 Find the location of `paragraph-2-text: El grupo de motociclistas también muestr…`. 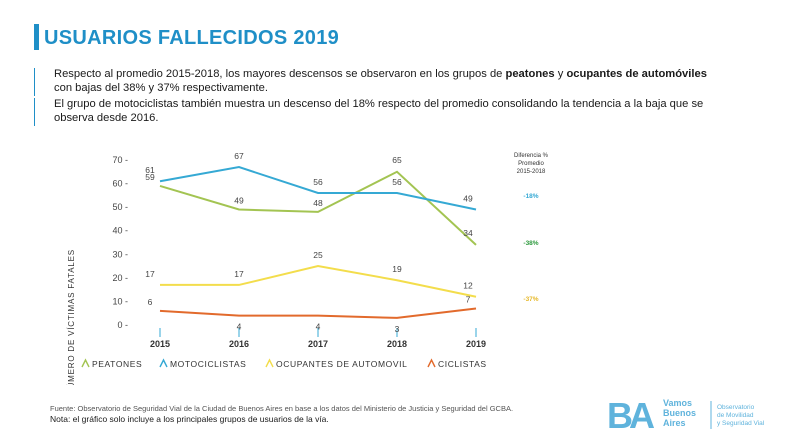

paragraph-2-text: El grupo de motociclistas también muestr… is located at coordinates (379, 111).